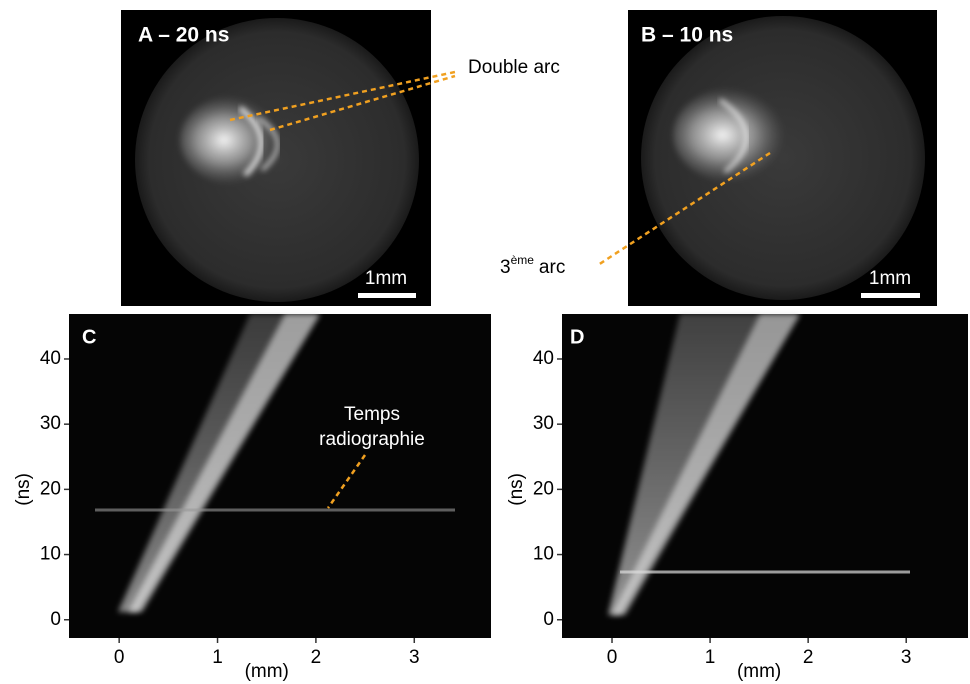 This screenshot has width=970, height=684. Describe the element at coordinates (523, 260) in the screenshot. I see `annotation: ème` at that location.